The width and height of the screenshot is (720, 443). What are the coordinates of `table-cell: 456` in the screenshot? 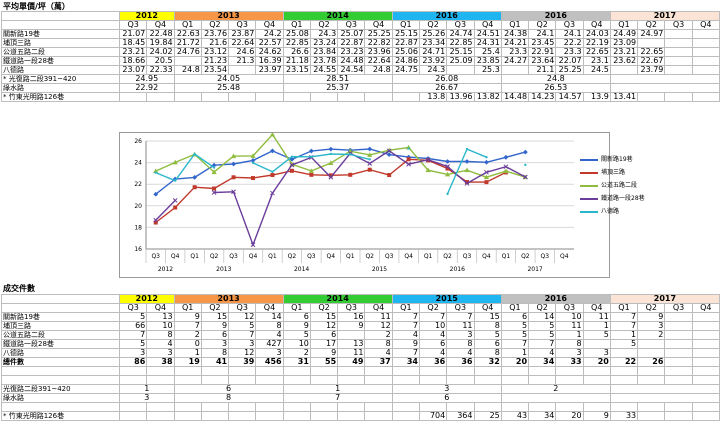 It's located at (269, 362).